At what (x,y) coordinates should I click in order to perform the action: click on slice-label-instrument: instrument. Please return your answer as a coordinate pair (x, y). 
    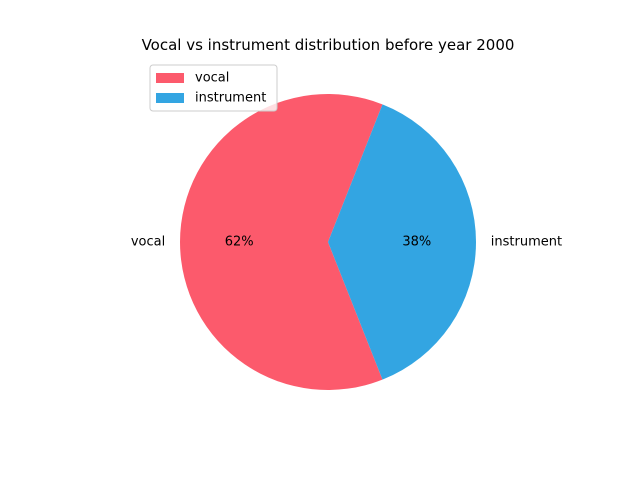
    Looking at the image, I should click on (526, 242).